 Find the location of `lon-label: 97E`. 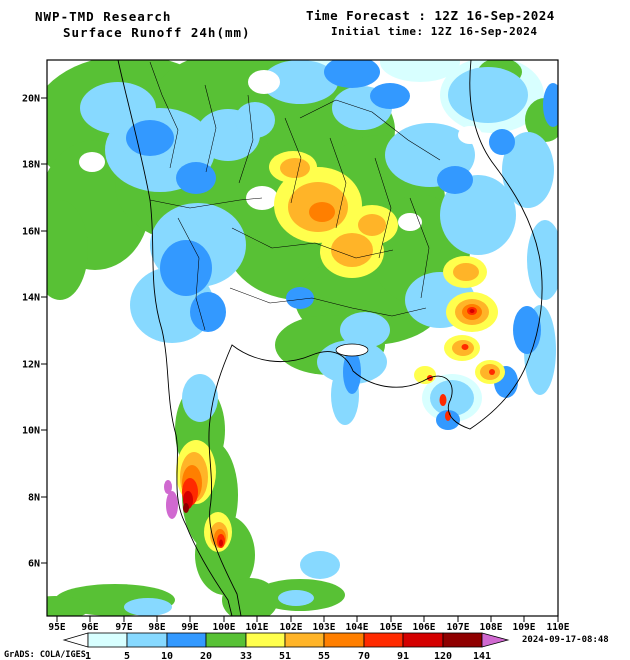

lon-label: 97E is located at coordinates (123, 627).